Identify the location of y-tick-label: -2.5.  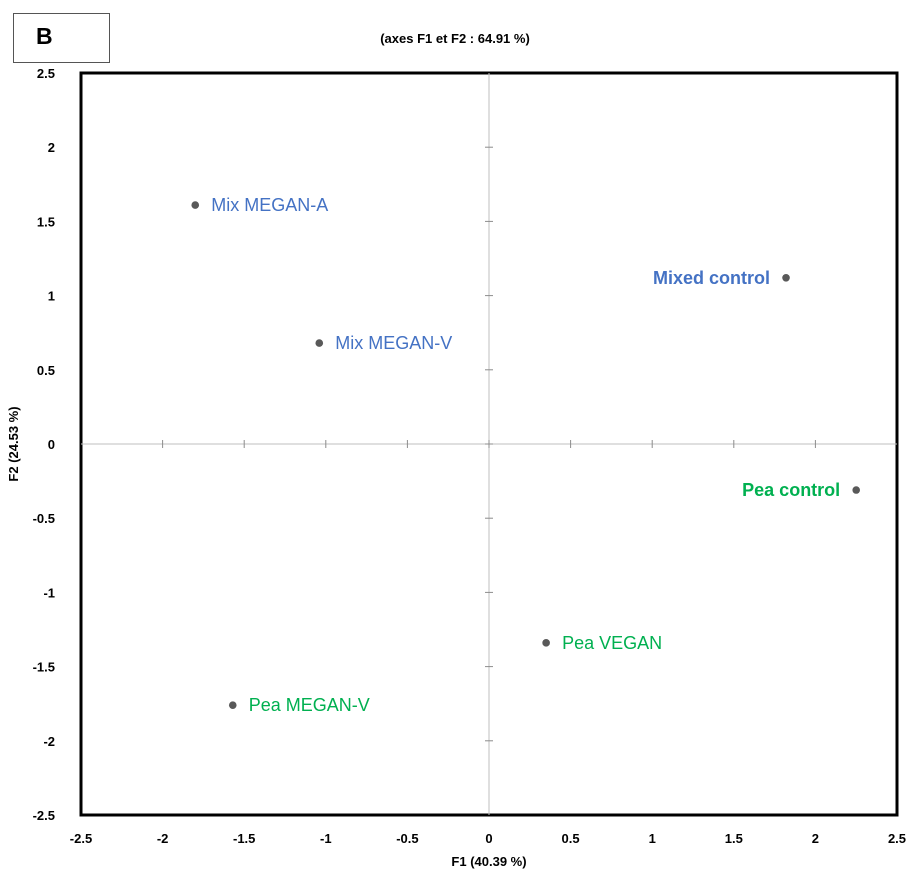
(44, 815).